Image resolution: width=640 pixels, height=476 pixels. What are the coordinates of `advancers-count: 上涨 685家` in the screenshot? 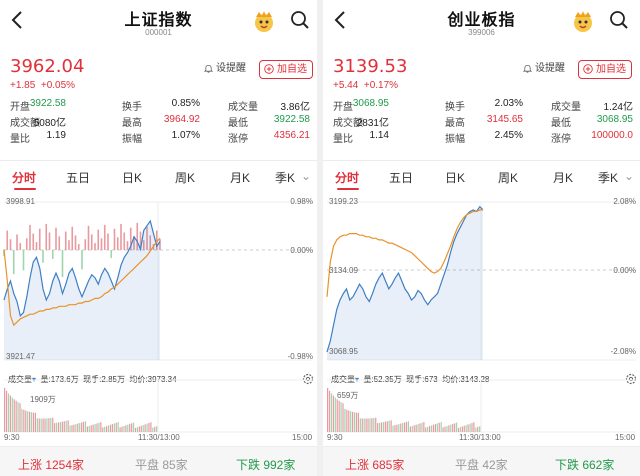 It's located at (375, 465).